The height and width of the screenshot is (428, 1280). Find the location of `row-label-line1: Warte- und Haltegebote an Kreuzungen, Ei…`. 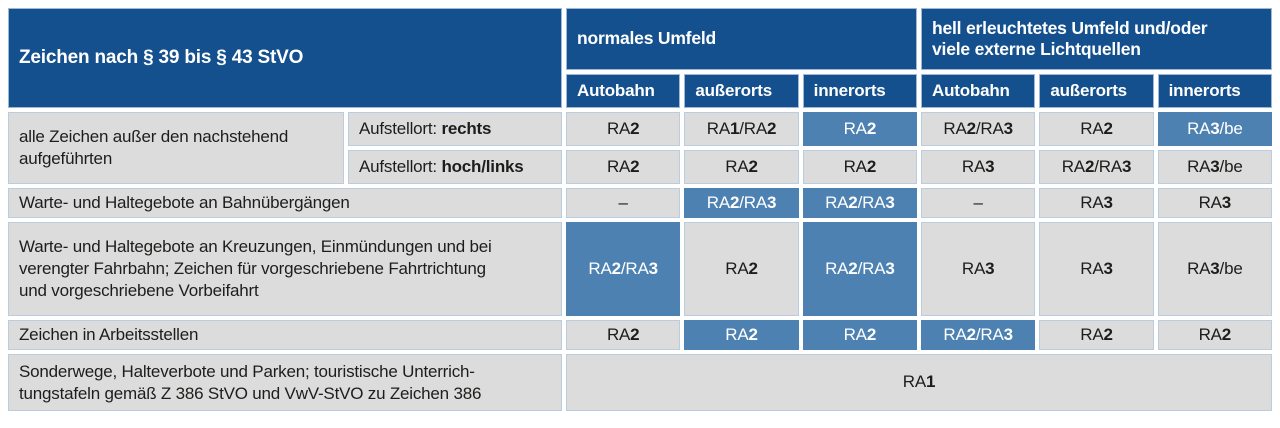

row-label-line1: Warte- und Haltegebote an Kreuzungen, Ei… is located at coordinates (255, 247).